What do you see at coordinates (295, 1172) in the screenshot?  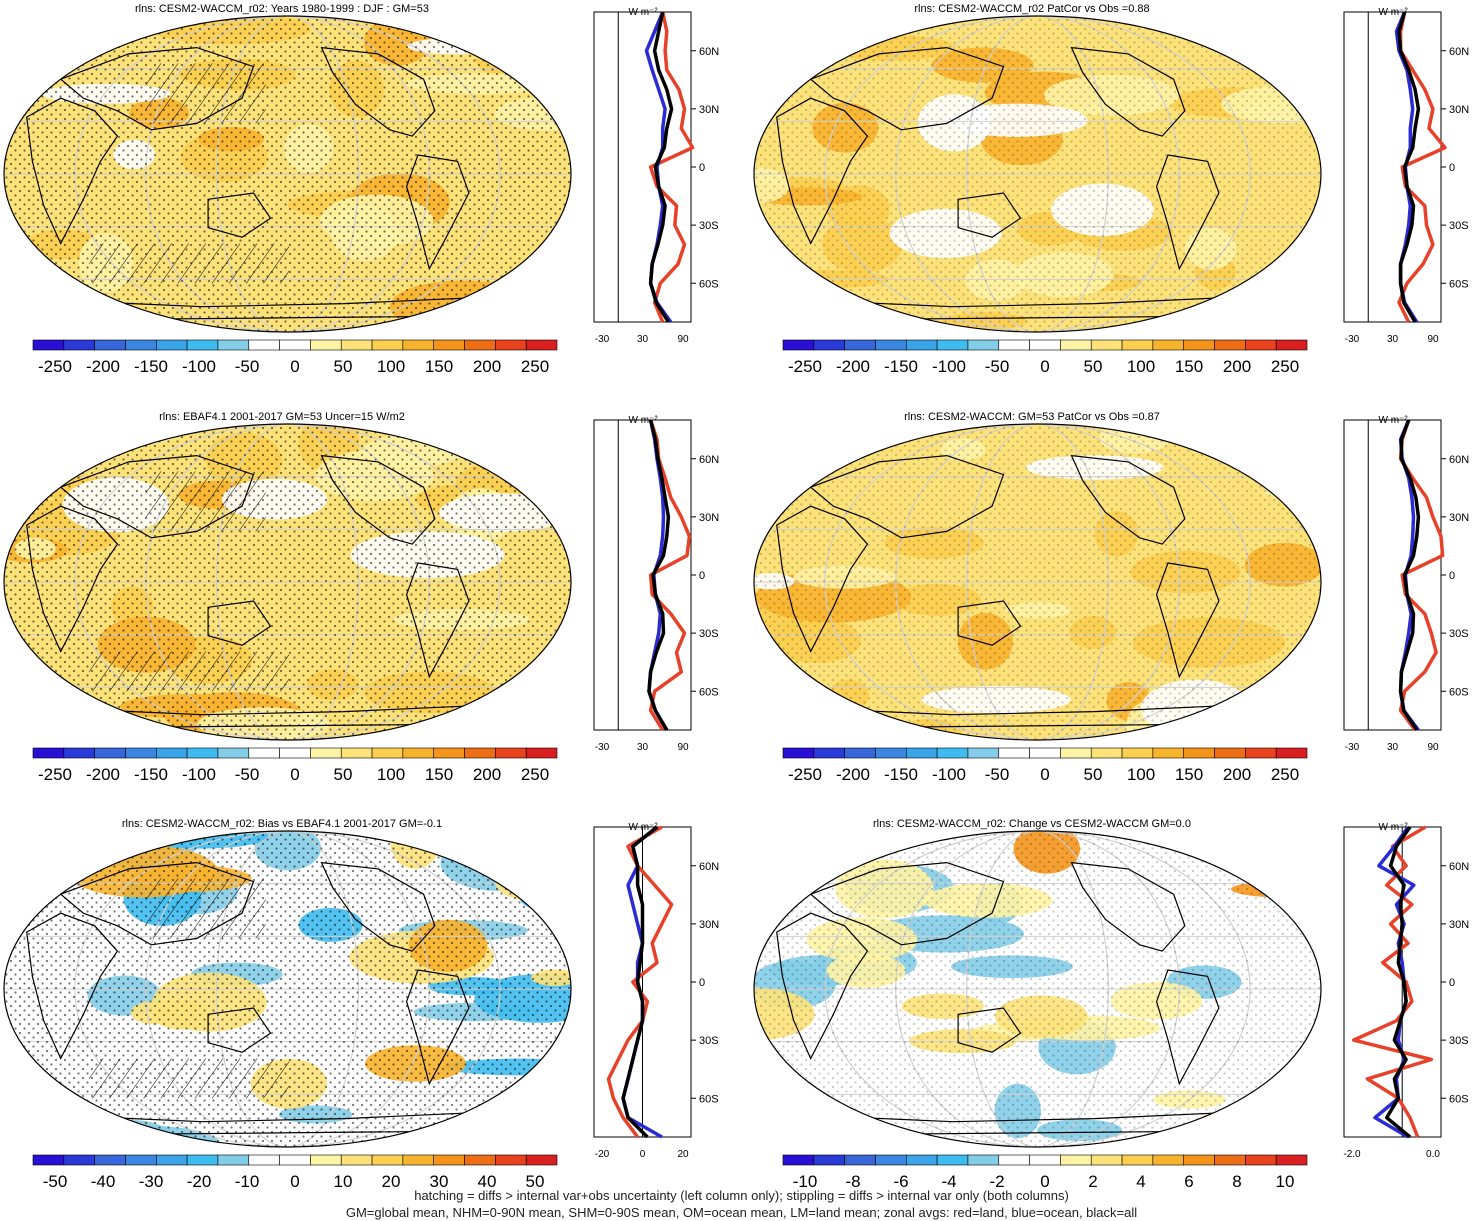 I see `colorbar: -50 -40 -30 -20 -10 0 10 20 30 40 50` at bounding box center [295, 1172].